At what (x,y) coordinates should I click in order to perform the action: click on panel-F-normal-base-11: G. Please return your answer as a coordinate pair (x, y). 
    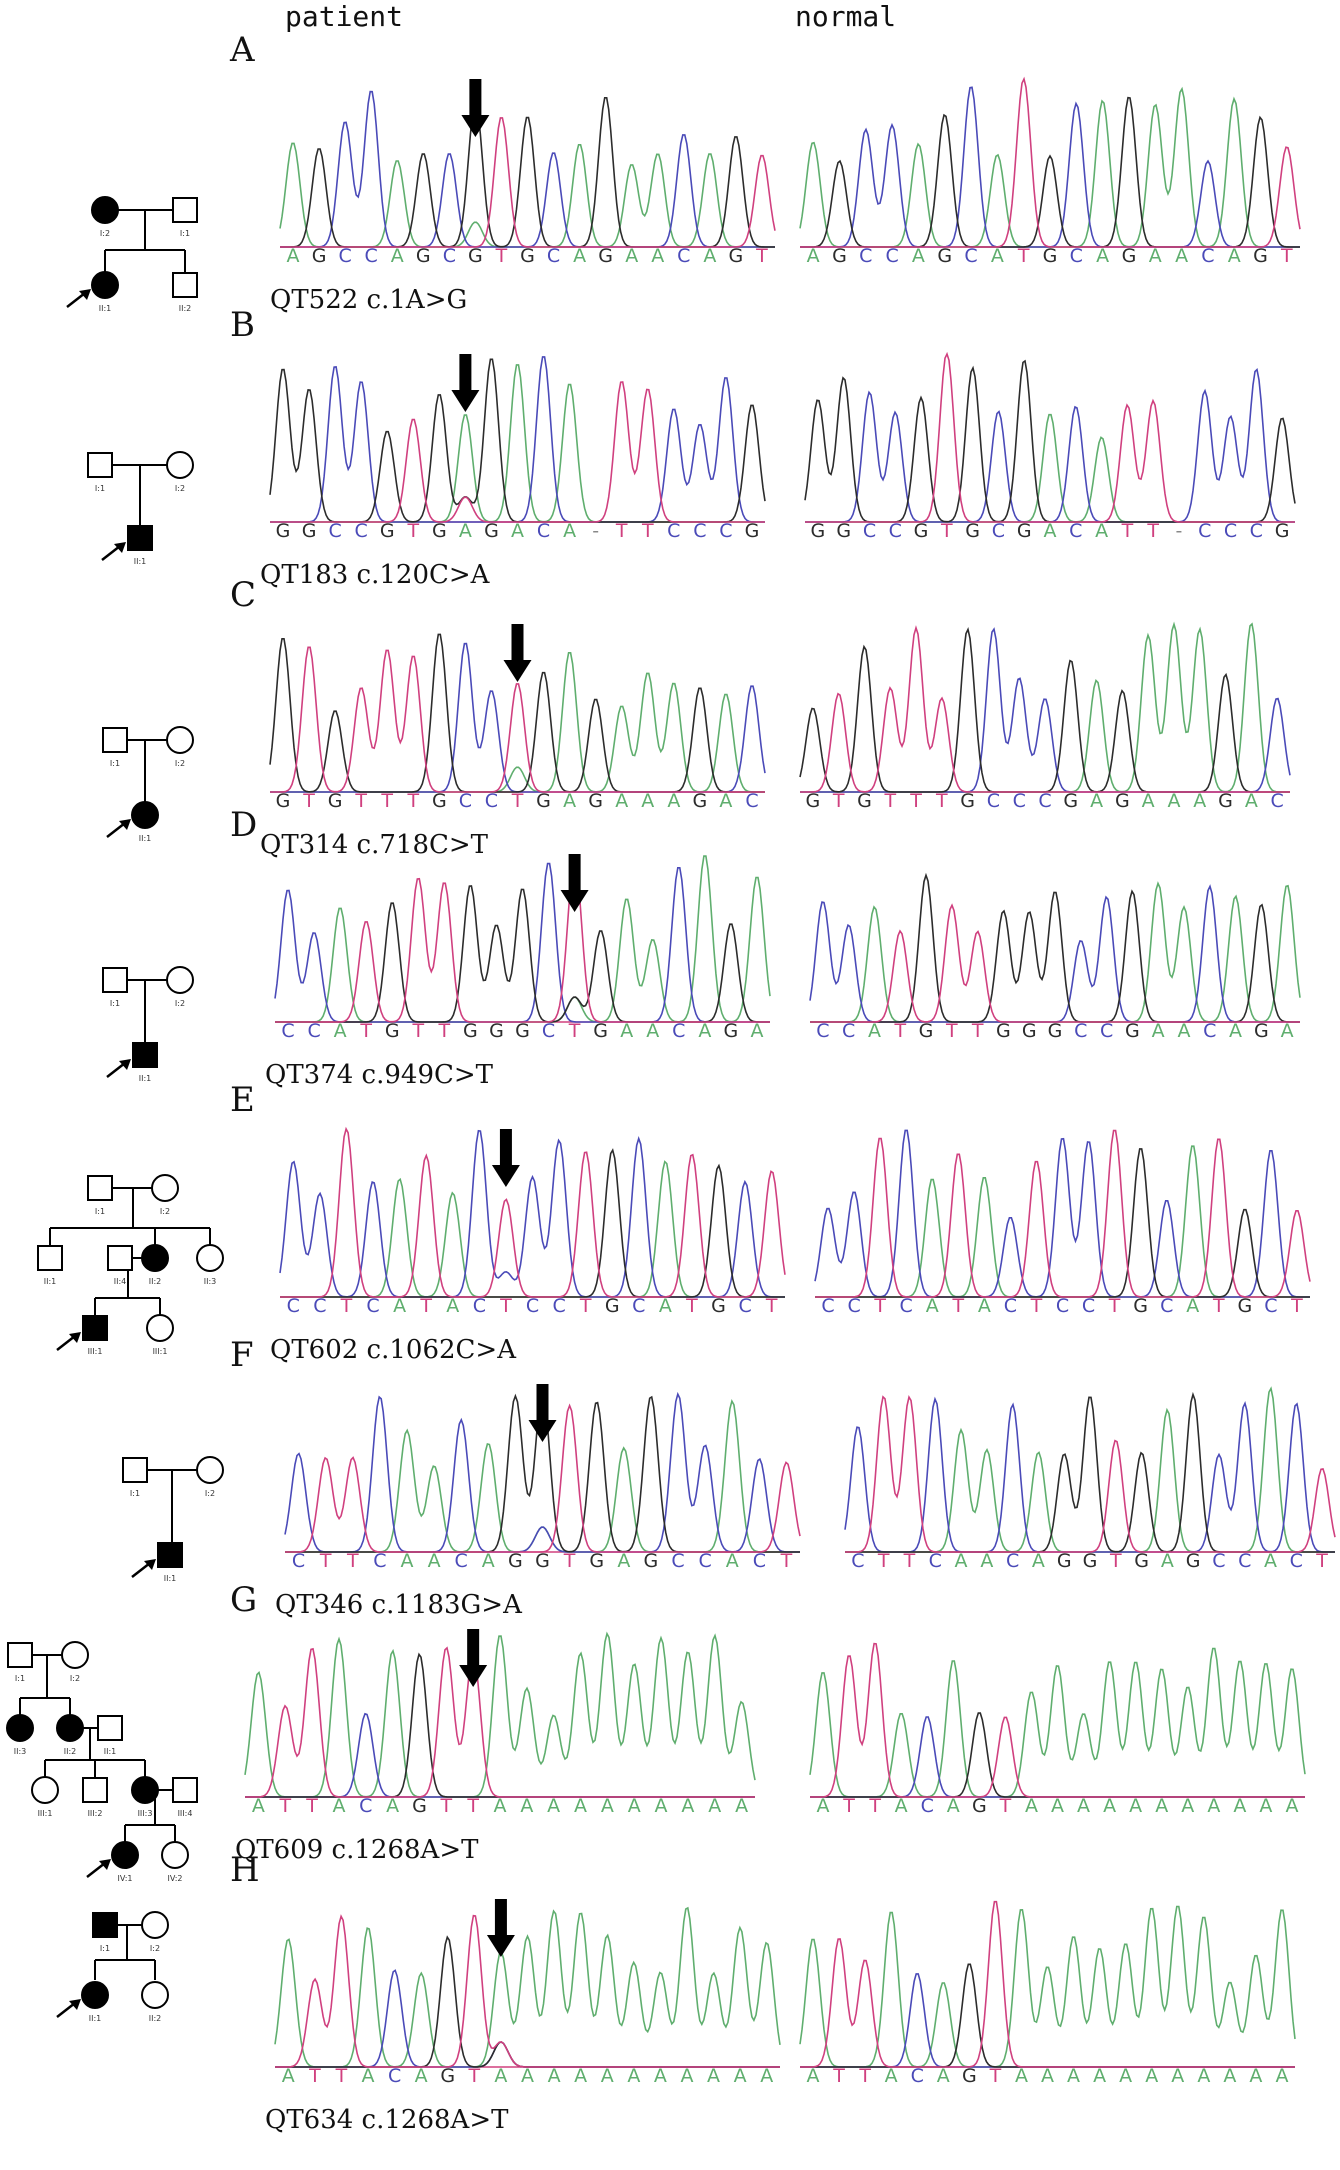
    Looking at the image, I should click on (1141, 1561).